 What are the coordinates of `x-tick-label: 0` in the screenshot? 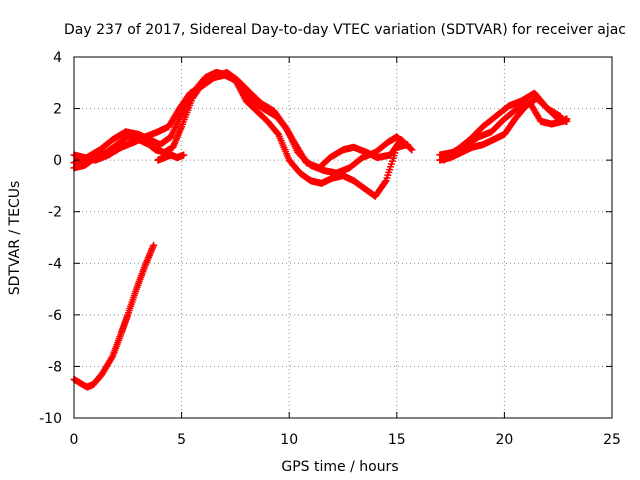 It's located at (74, 440).